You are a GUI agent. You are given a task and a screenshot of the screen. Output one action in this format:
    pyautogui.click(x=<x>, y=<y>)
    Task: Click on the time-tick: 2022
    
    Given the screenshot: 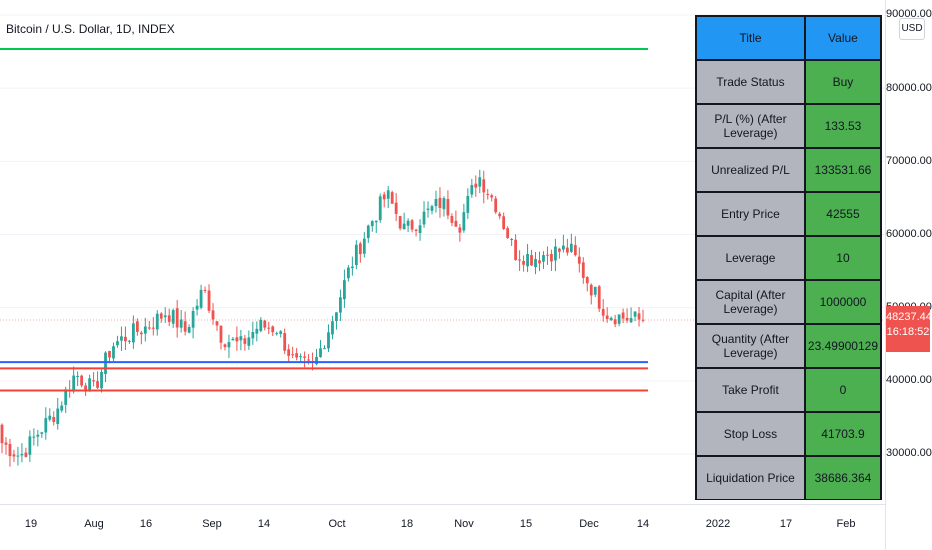 What is the action you would take?
    pyautogui.click(x=718, y=524)
    